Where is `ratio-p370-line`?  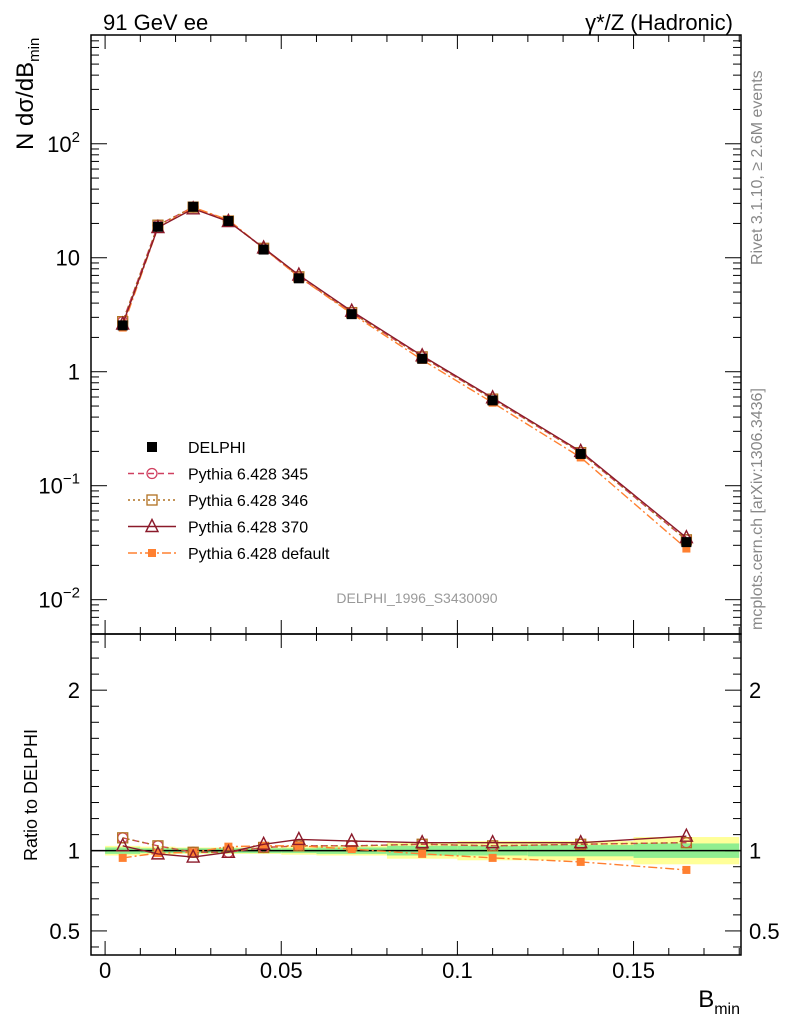
ratio-p370-line is located at coordinates (404, 846).